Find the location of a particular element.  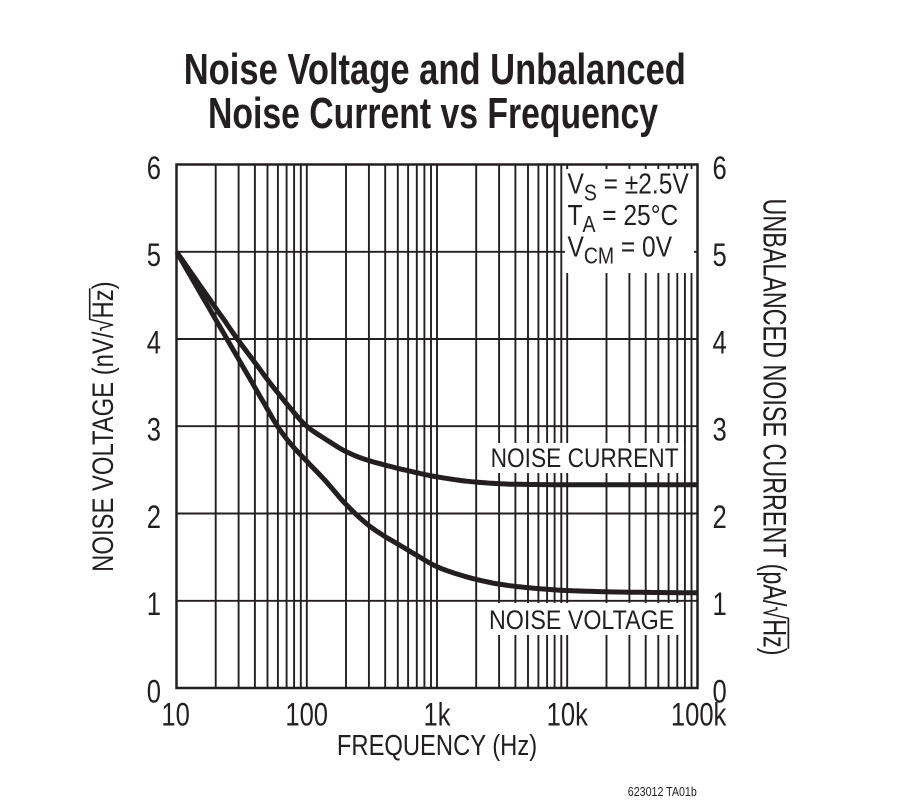

svg-text: NOISE CURRENT is located at coordinates (585, 458).